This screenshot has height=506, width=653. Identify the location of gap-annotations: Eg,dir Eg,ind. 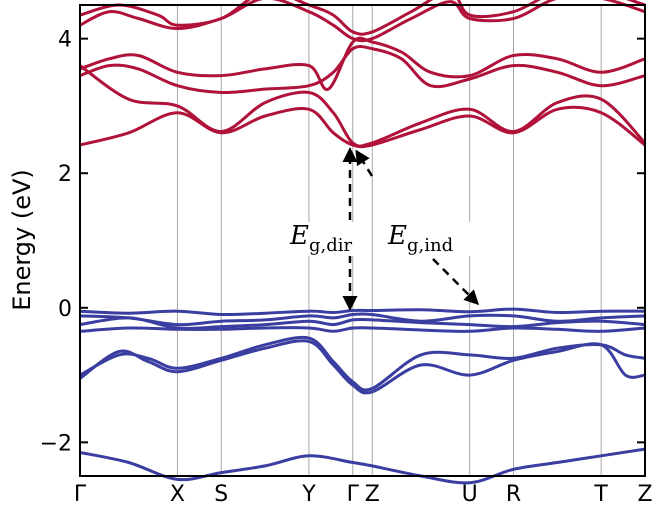
(382, 229).